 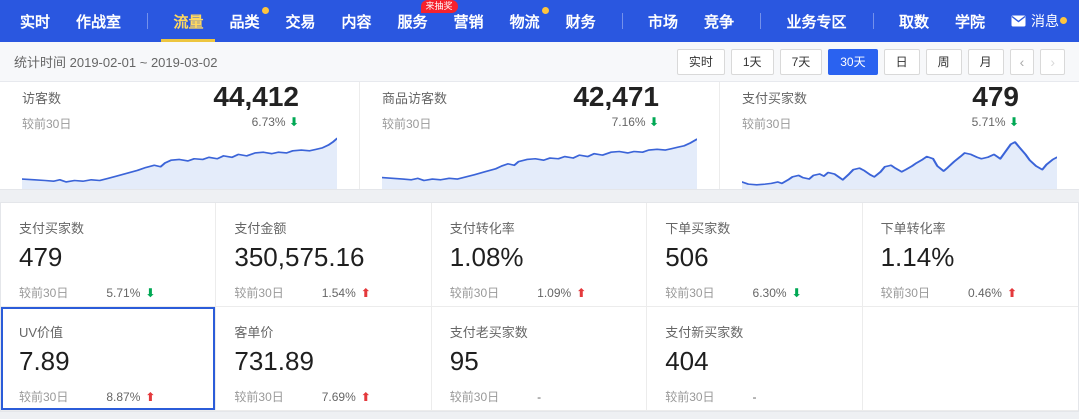 I want to click on change-value: 6.30%, so click(x=769, y=292).